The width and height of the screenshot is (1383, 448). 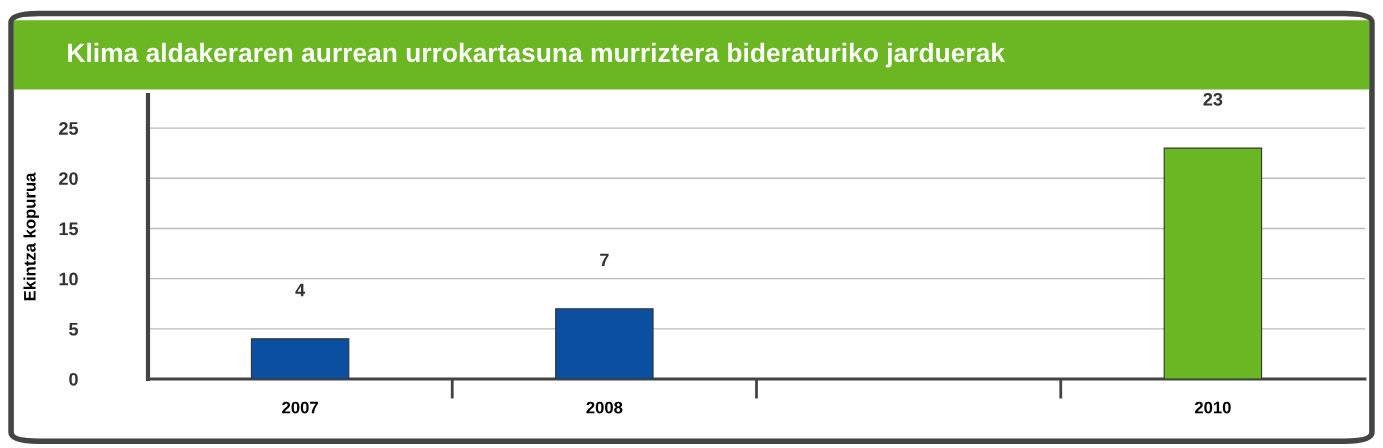 What do you see at coordinates (69, 128) in the screenshot?
I see `y-tick-label: 25` at bounding box center [69, 128].